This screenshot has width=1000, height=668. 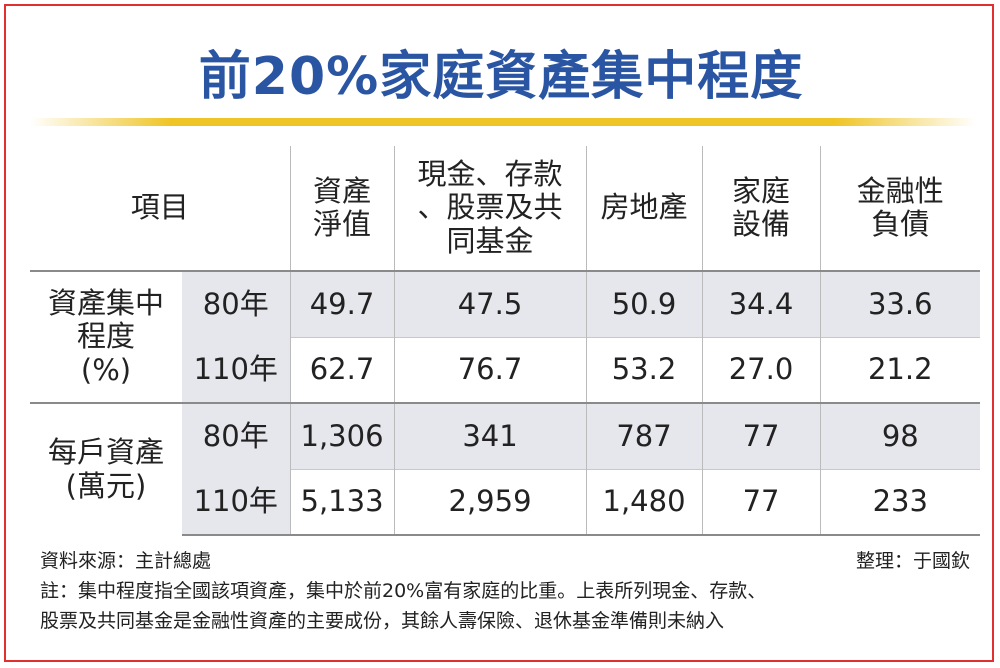 What do you see at coordinates (900, 502) in the screenshot?
I see `table-cell: 233` at bounding box center [900, 502].